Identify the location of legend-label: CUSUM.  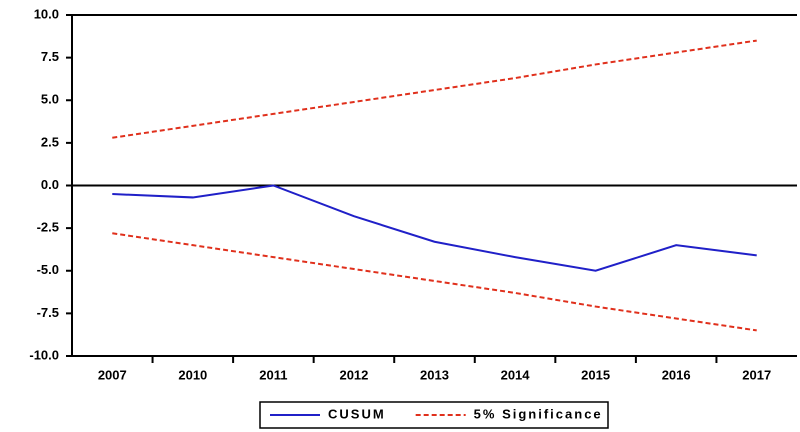
(357, 413).